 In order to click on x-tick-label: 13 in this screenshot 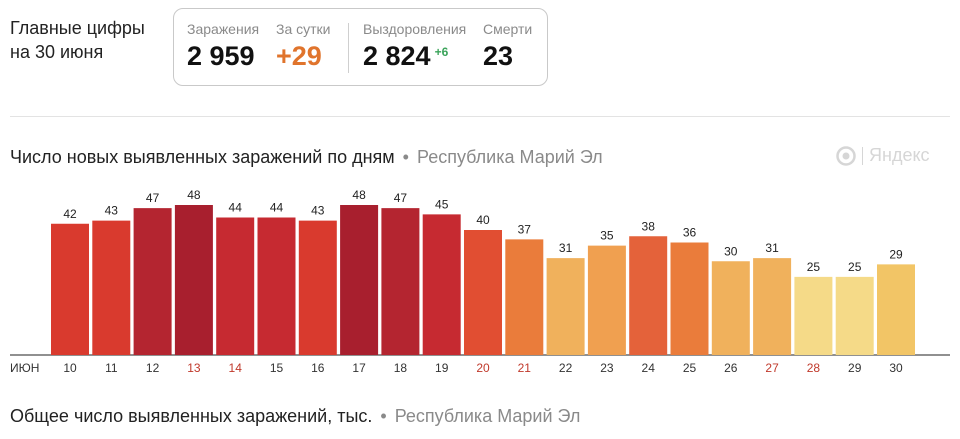, I will do `click(194, 368)`.